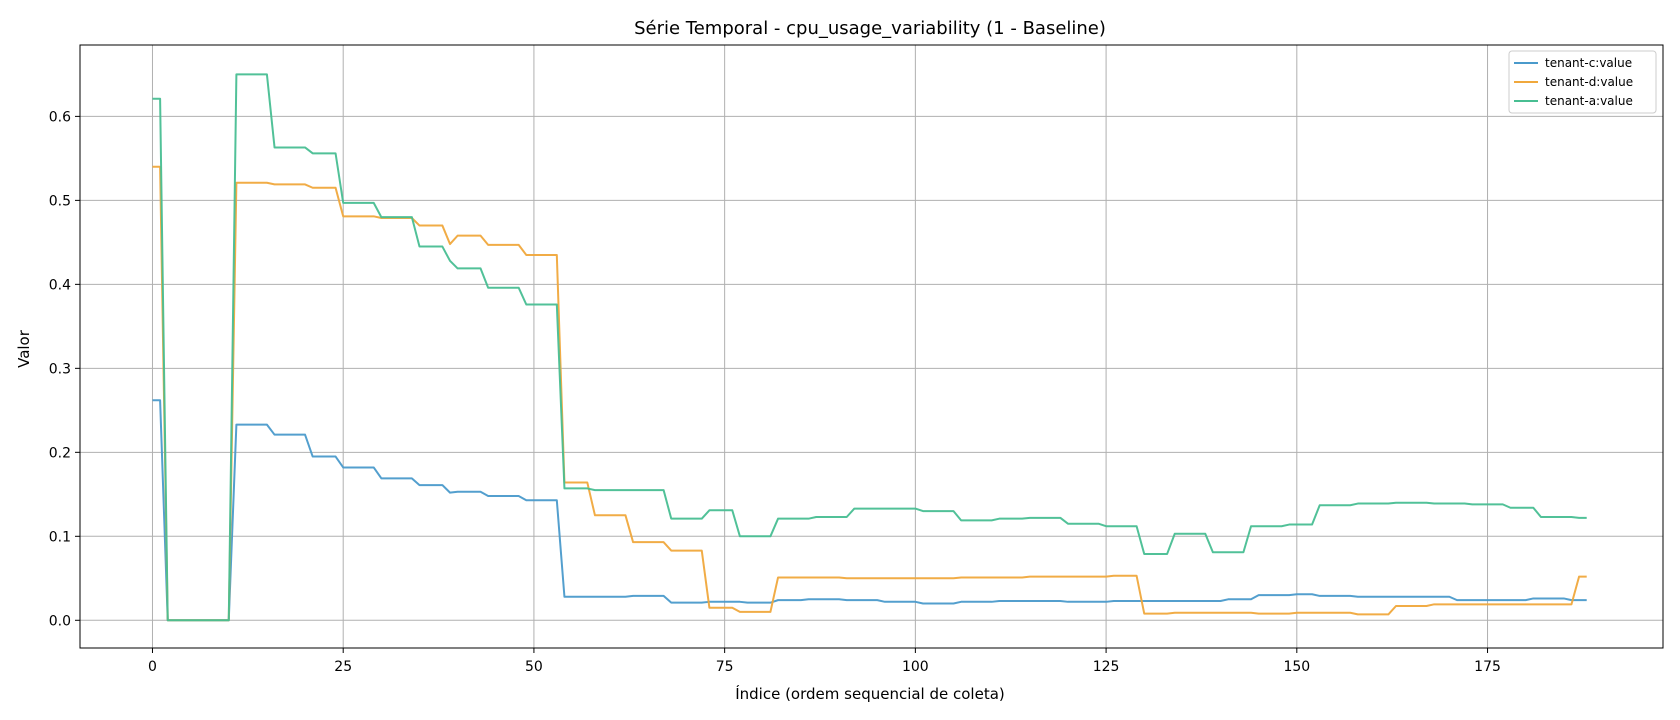  What do you see at coordinates (915, 667) in the screenshot?
I see `x-tick-label: 100` at bounding box center [915, 667].